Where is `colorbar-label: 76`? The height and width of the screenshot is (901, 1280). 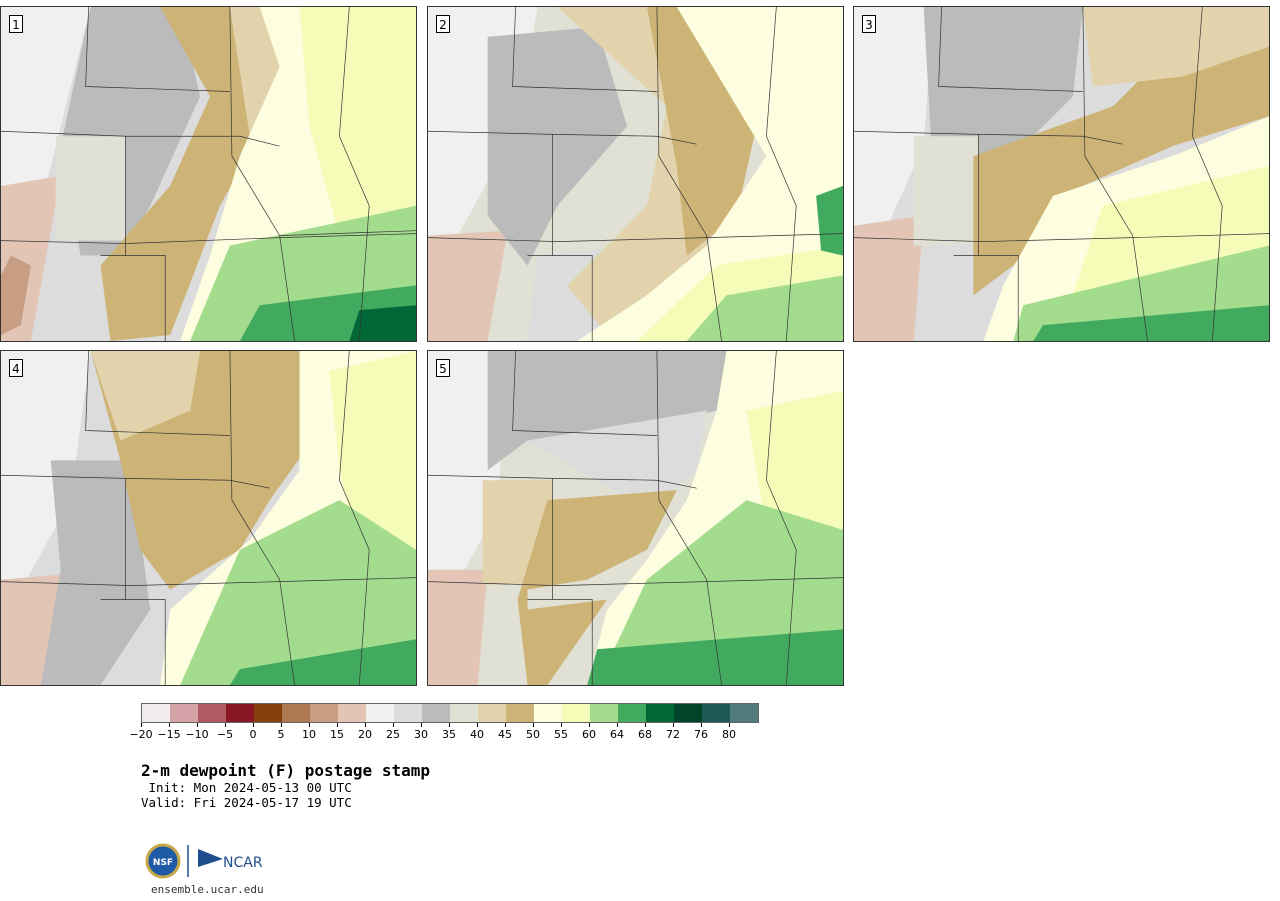
colorbar-label: 76 is located at coordinates (701, 734).